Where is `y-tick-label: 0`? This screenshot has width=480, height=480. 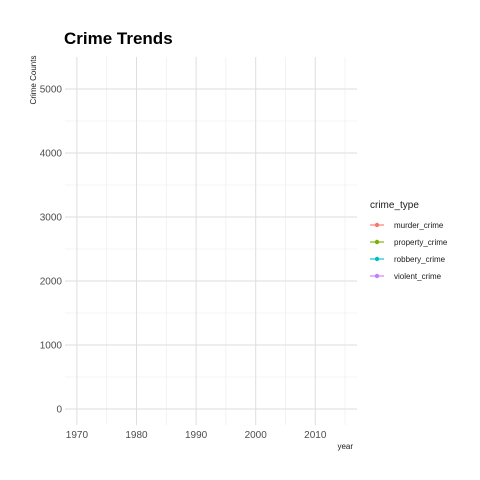
y-tick-label: 0 is located at coordinates (59, 410).